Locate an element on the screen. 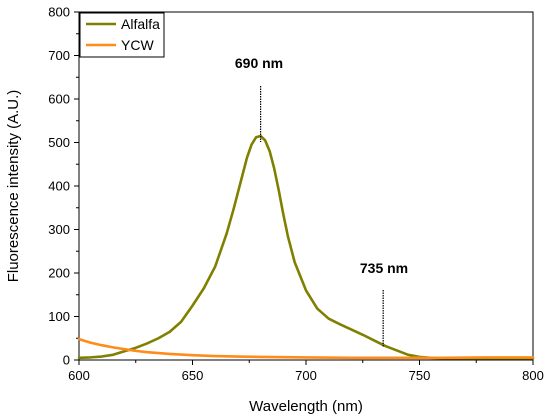 The image size is (550, 420). legend-label: Alfalfa is located at coordinates (140, 24).